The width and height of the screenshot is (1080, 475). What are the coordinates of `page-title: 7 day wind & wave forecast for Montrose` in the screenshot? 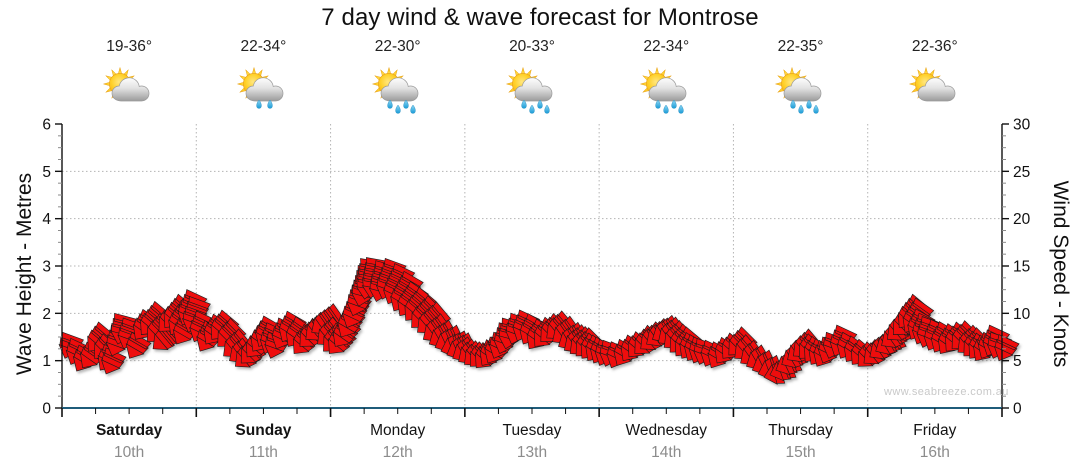 It's located at (540, 17).